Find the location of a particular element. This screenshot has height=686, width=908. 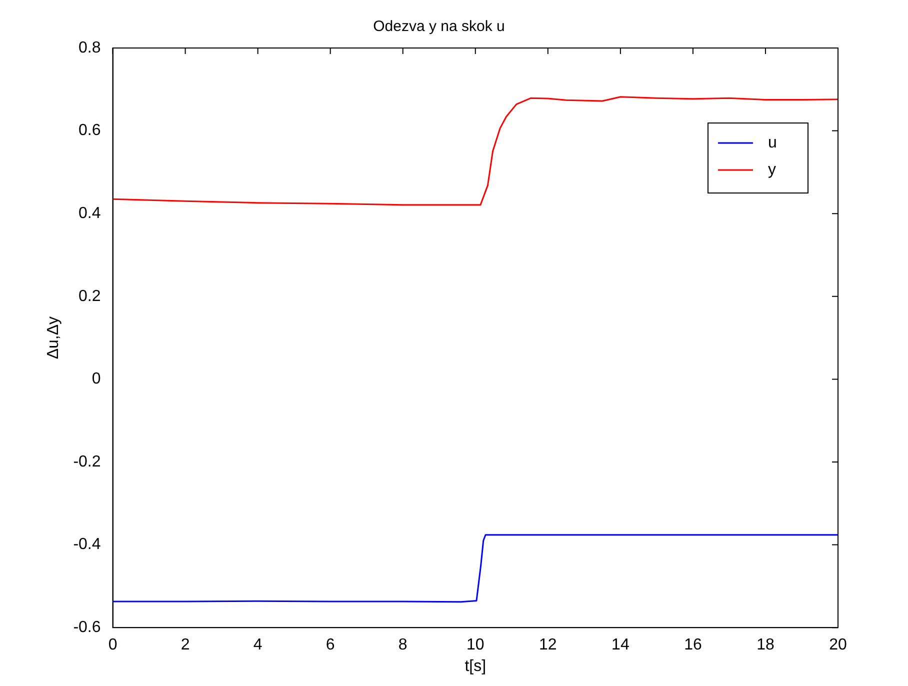

x-tick-label: 4 is located at coordinates (257, 645).